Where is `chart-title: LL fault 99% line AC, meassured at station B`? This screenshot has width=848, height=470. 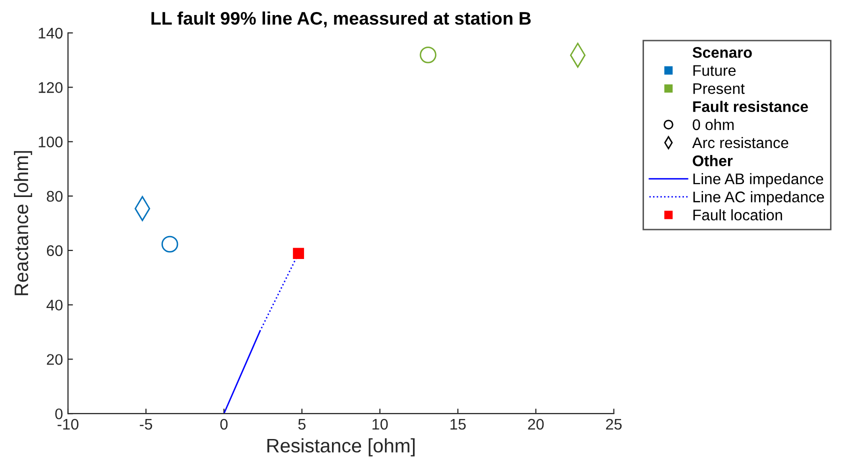
chart-title: LL fault 99% line AC, meassured at station B is located at coordinates (341, 19).